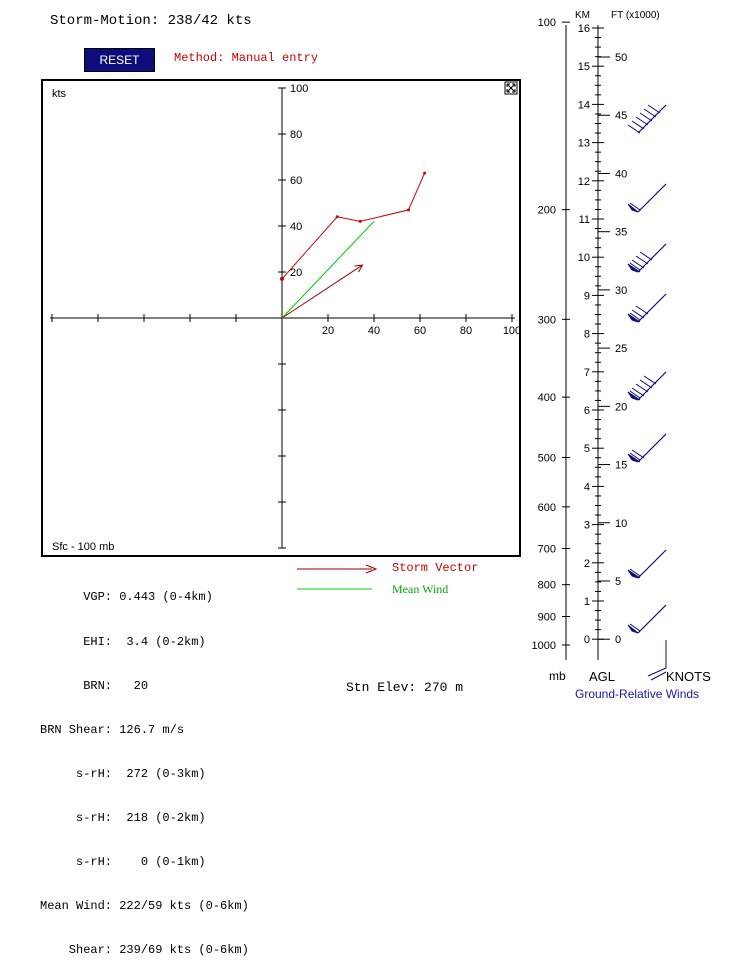  Describe the element at coordinates (405, 687) in the screenshot. I see `station-elevation: Stn Elev: 270 m` at that location.